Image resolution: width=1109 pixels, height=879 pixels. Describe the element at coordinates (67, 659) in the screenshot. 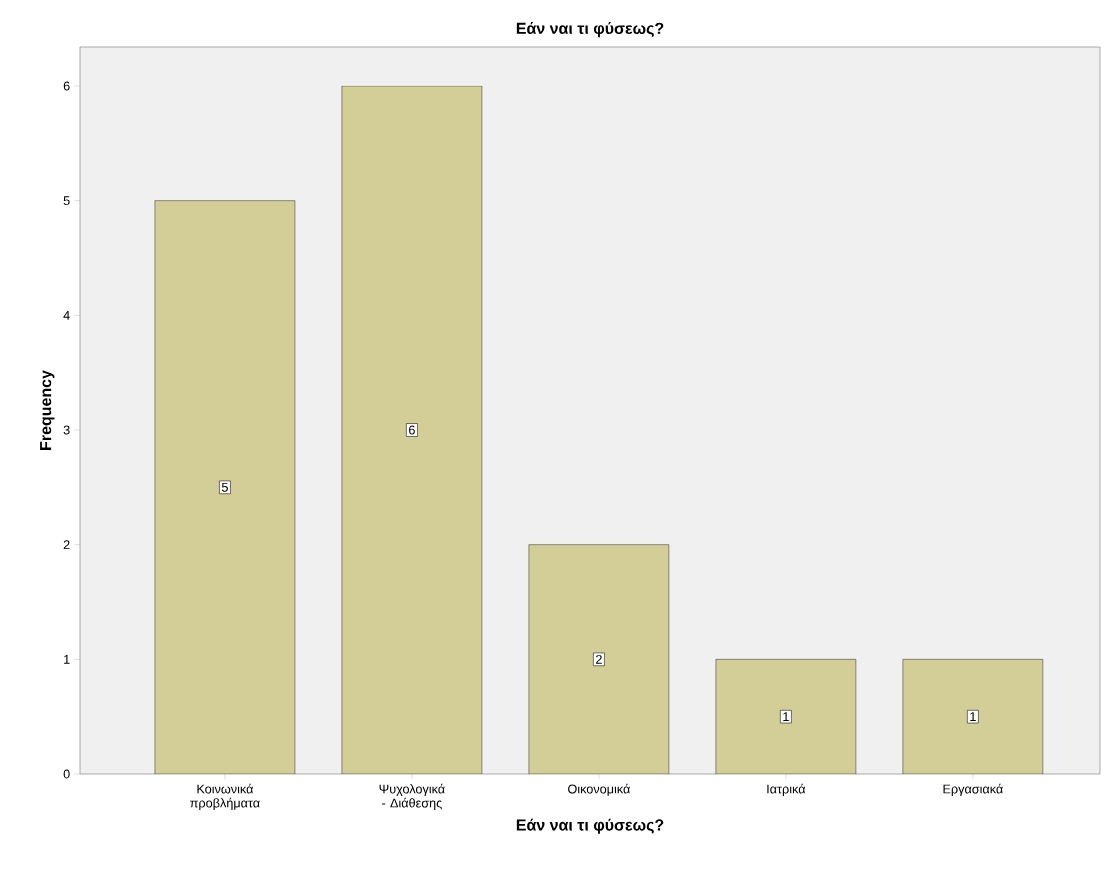

I see `y-tick-label: 1` at that location.